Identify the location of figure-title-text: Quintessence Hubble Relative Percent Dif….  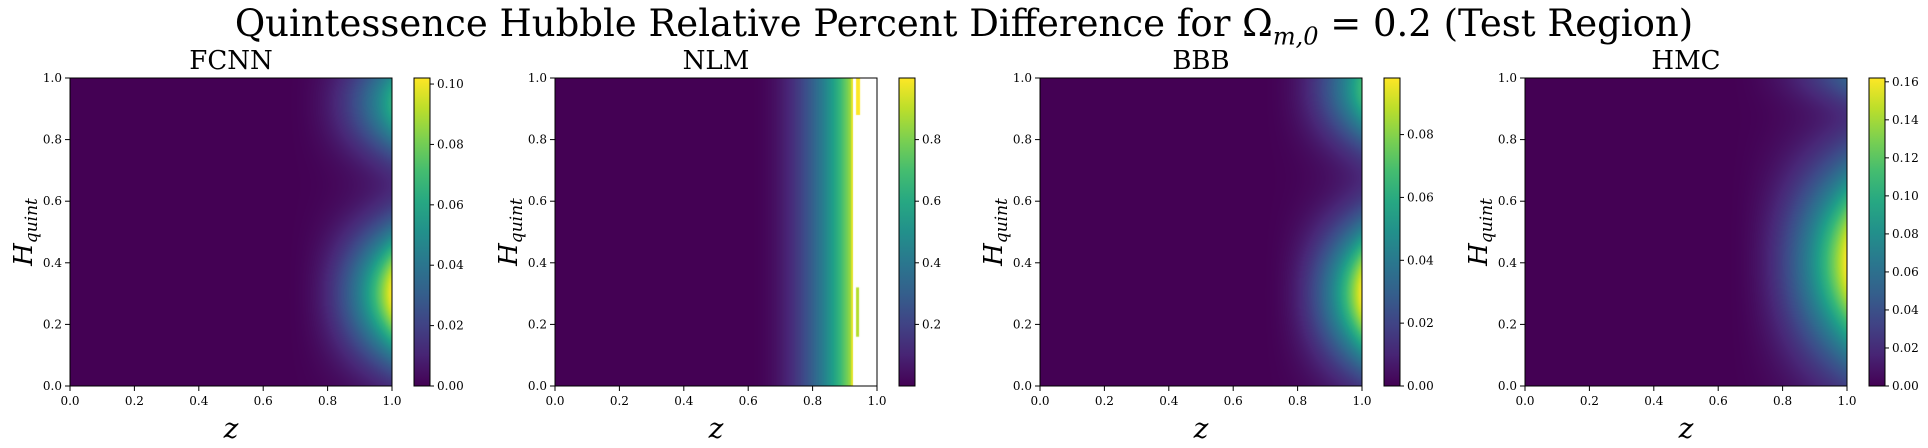
(753, 23).